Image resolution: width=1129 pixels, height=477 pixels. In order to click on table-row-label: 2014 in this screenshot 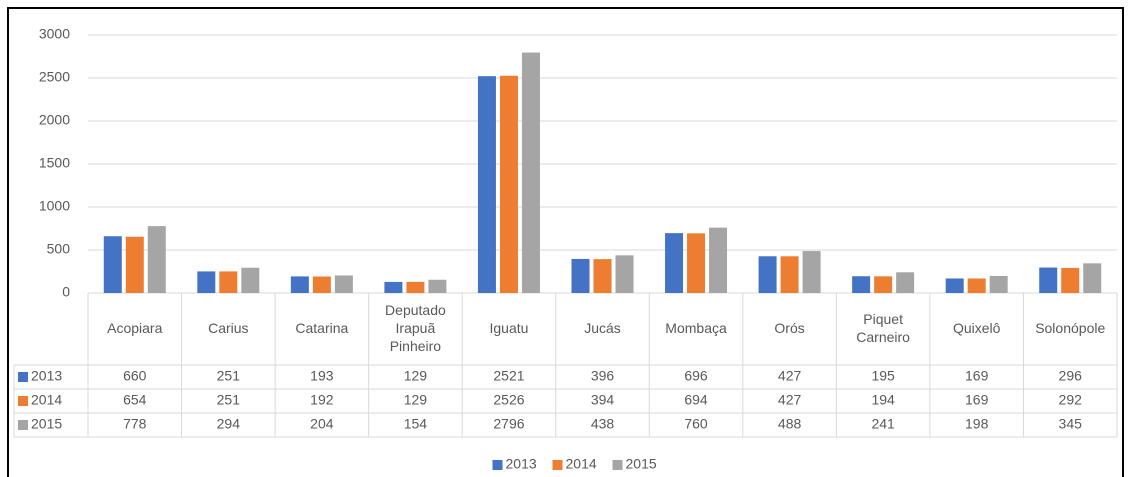, I will do `click(46, 400)`.